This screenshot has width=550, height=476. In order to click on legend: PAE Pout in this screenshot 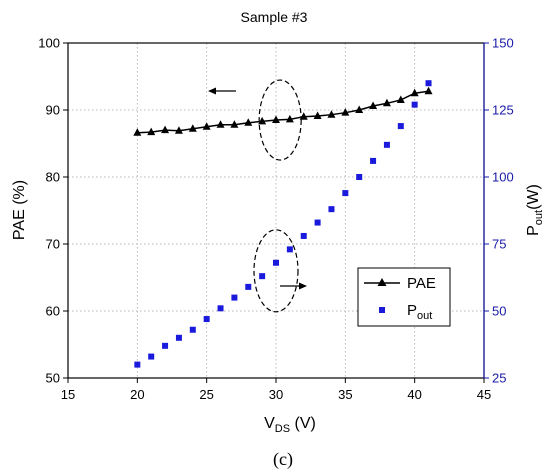, I will do `click(404, 297)`.